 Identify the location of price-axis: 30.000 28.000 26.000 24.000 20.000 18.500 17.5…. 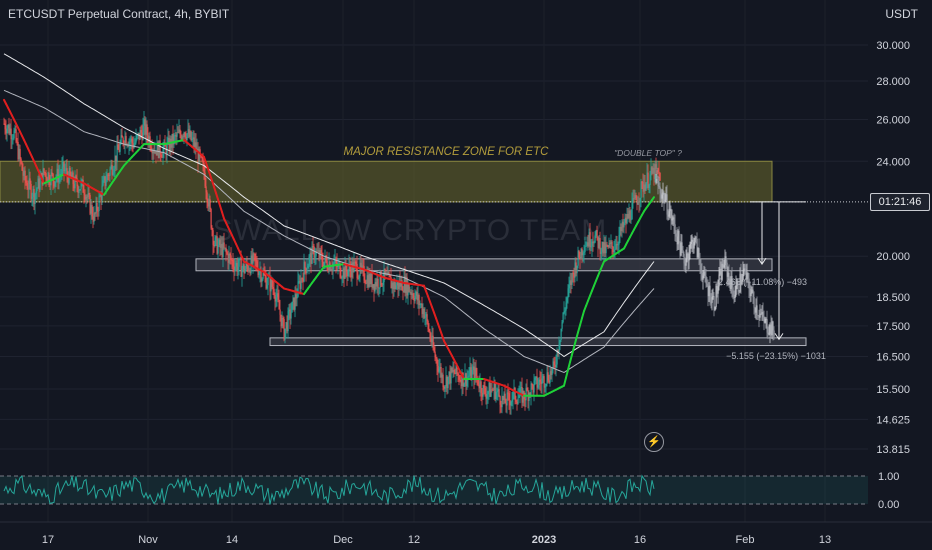
(893, 275).